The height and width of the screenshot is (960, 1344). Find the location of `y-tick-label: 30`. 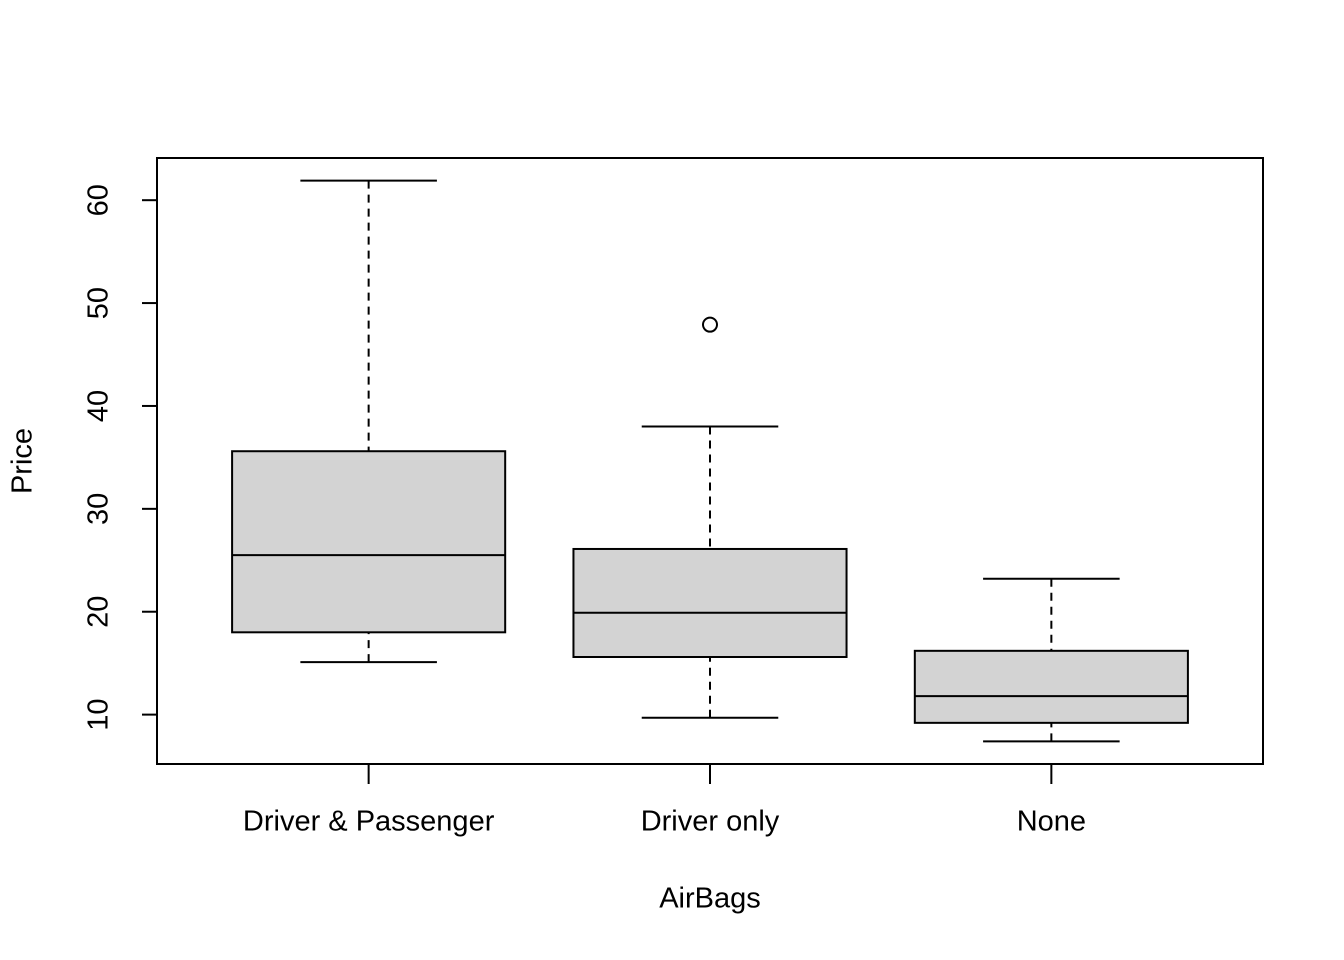

y-tick-label: 30 is located at coordinates (99, 509).